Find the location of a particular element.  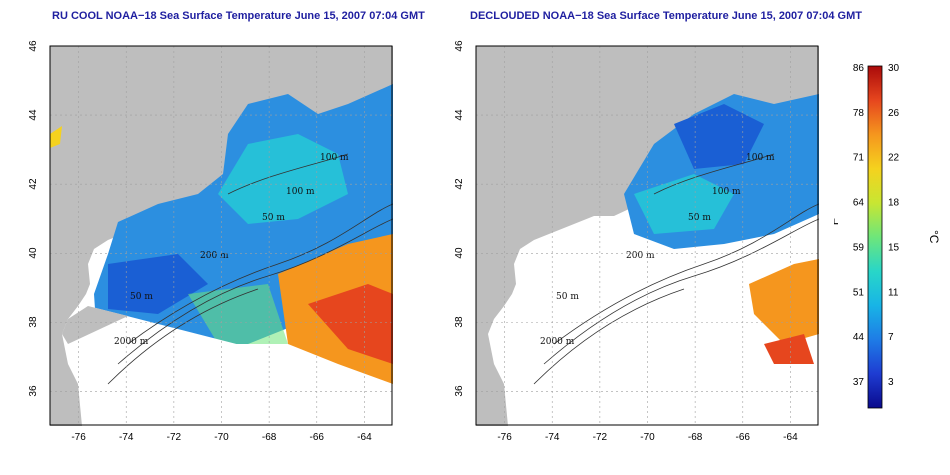

colorbar-c-tick: 15 is located at coordinates (894, 247).